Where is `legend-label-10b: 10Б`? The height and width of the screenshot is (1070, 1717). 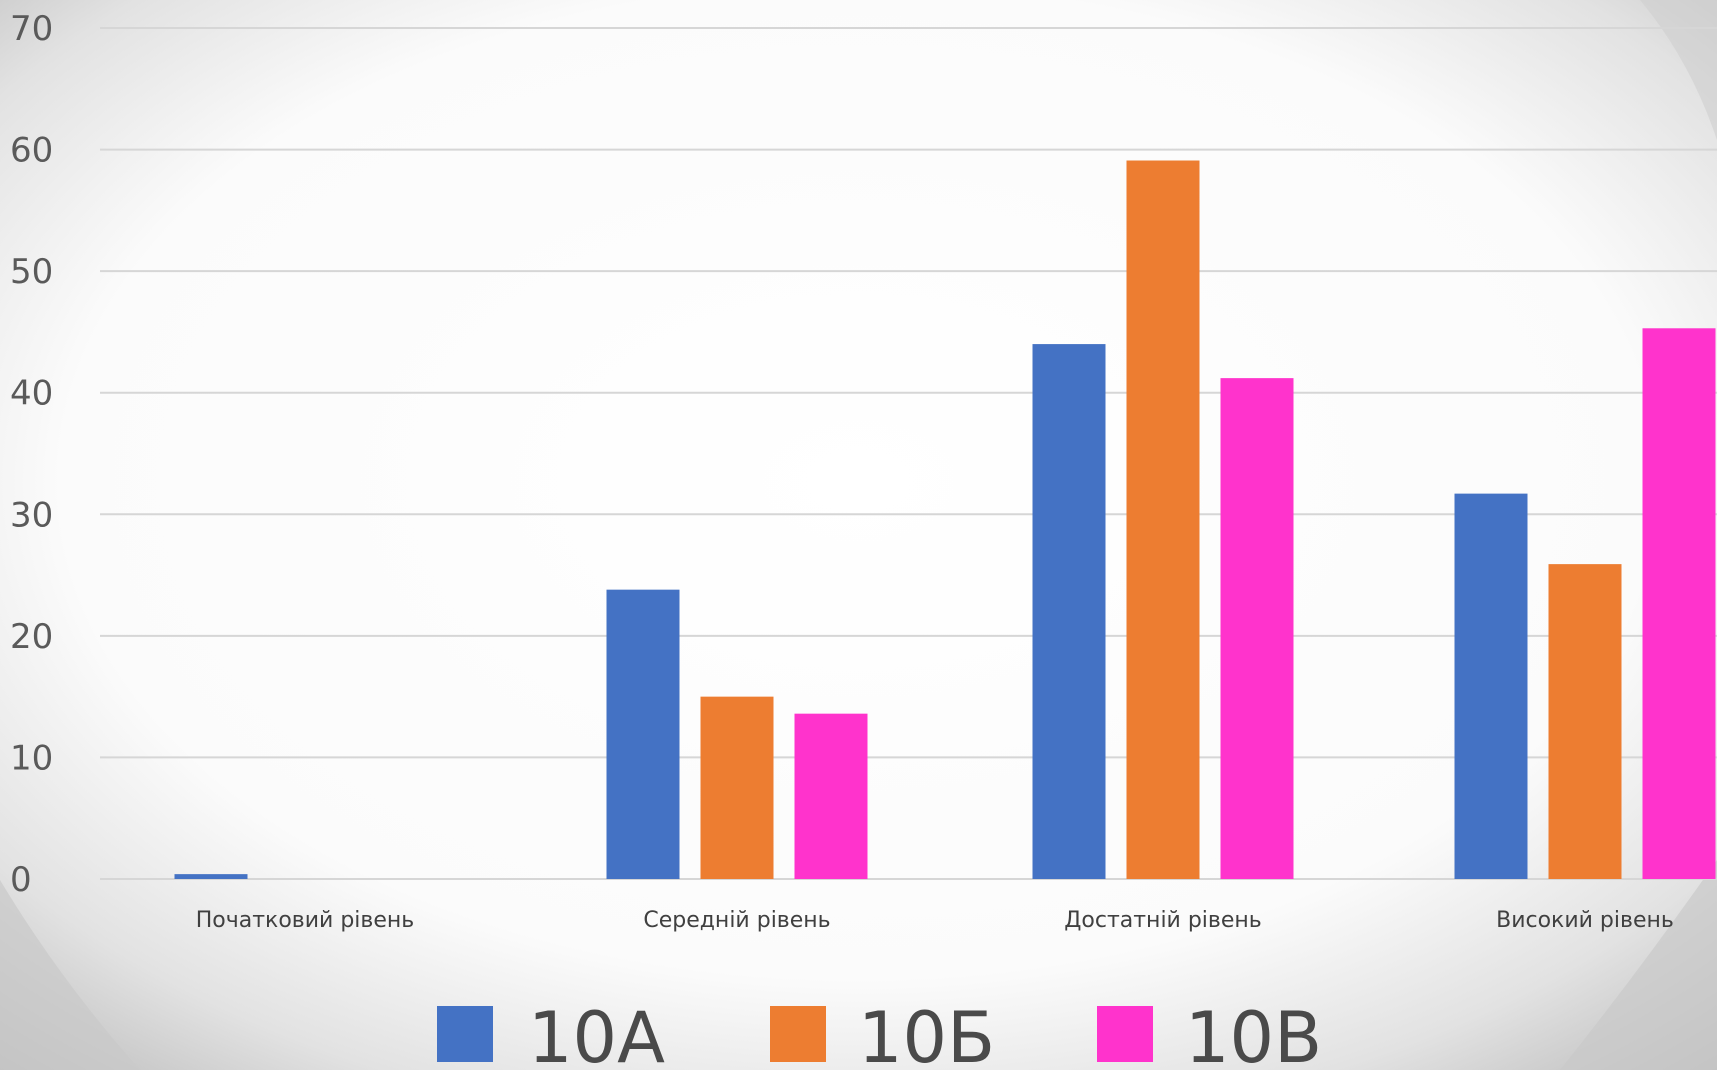 legend-label-10b: 10Б is located at coordinates (926, 1033).